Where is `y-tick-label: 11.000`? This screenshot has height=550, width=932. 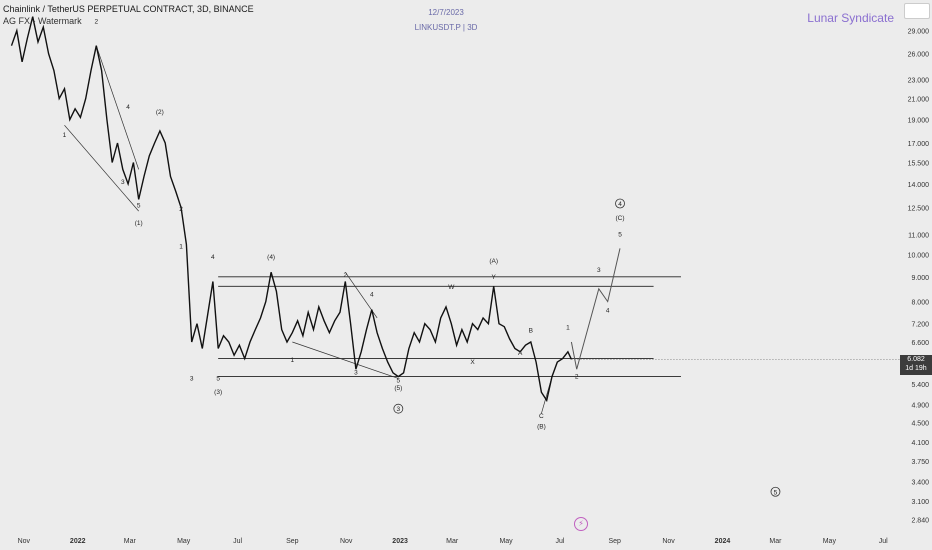
y-tick-label: 11.000 is located at coordinates (918, 236).